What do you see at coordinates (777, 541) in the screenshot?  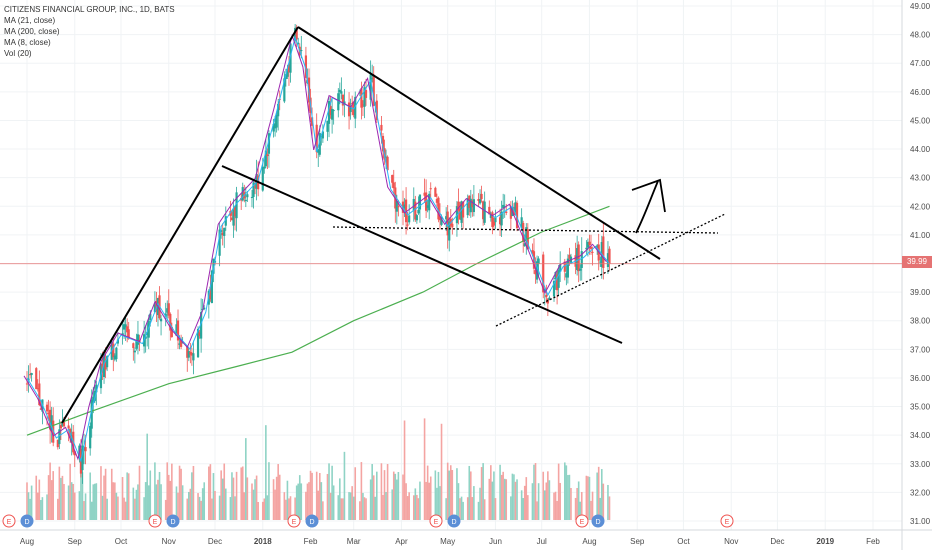 I see `x-tick-label: Dec` at bounding box center [777, 541].